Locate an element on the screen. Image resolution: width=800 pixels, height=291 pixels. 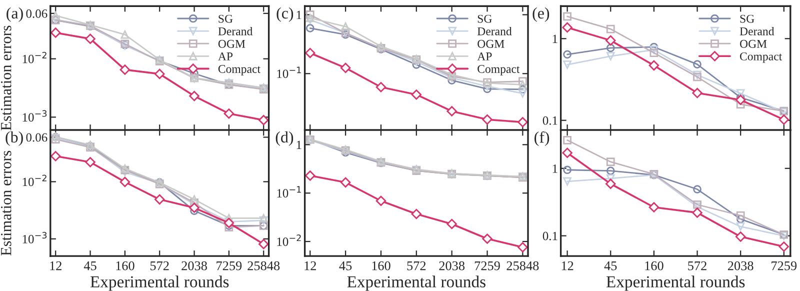
chart-title: (f) is located at coordinates (542, 138).